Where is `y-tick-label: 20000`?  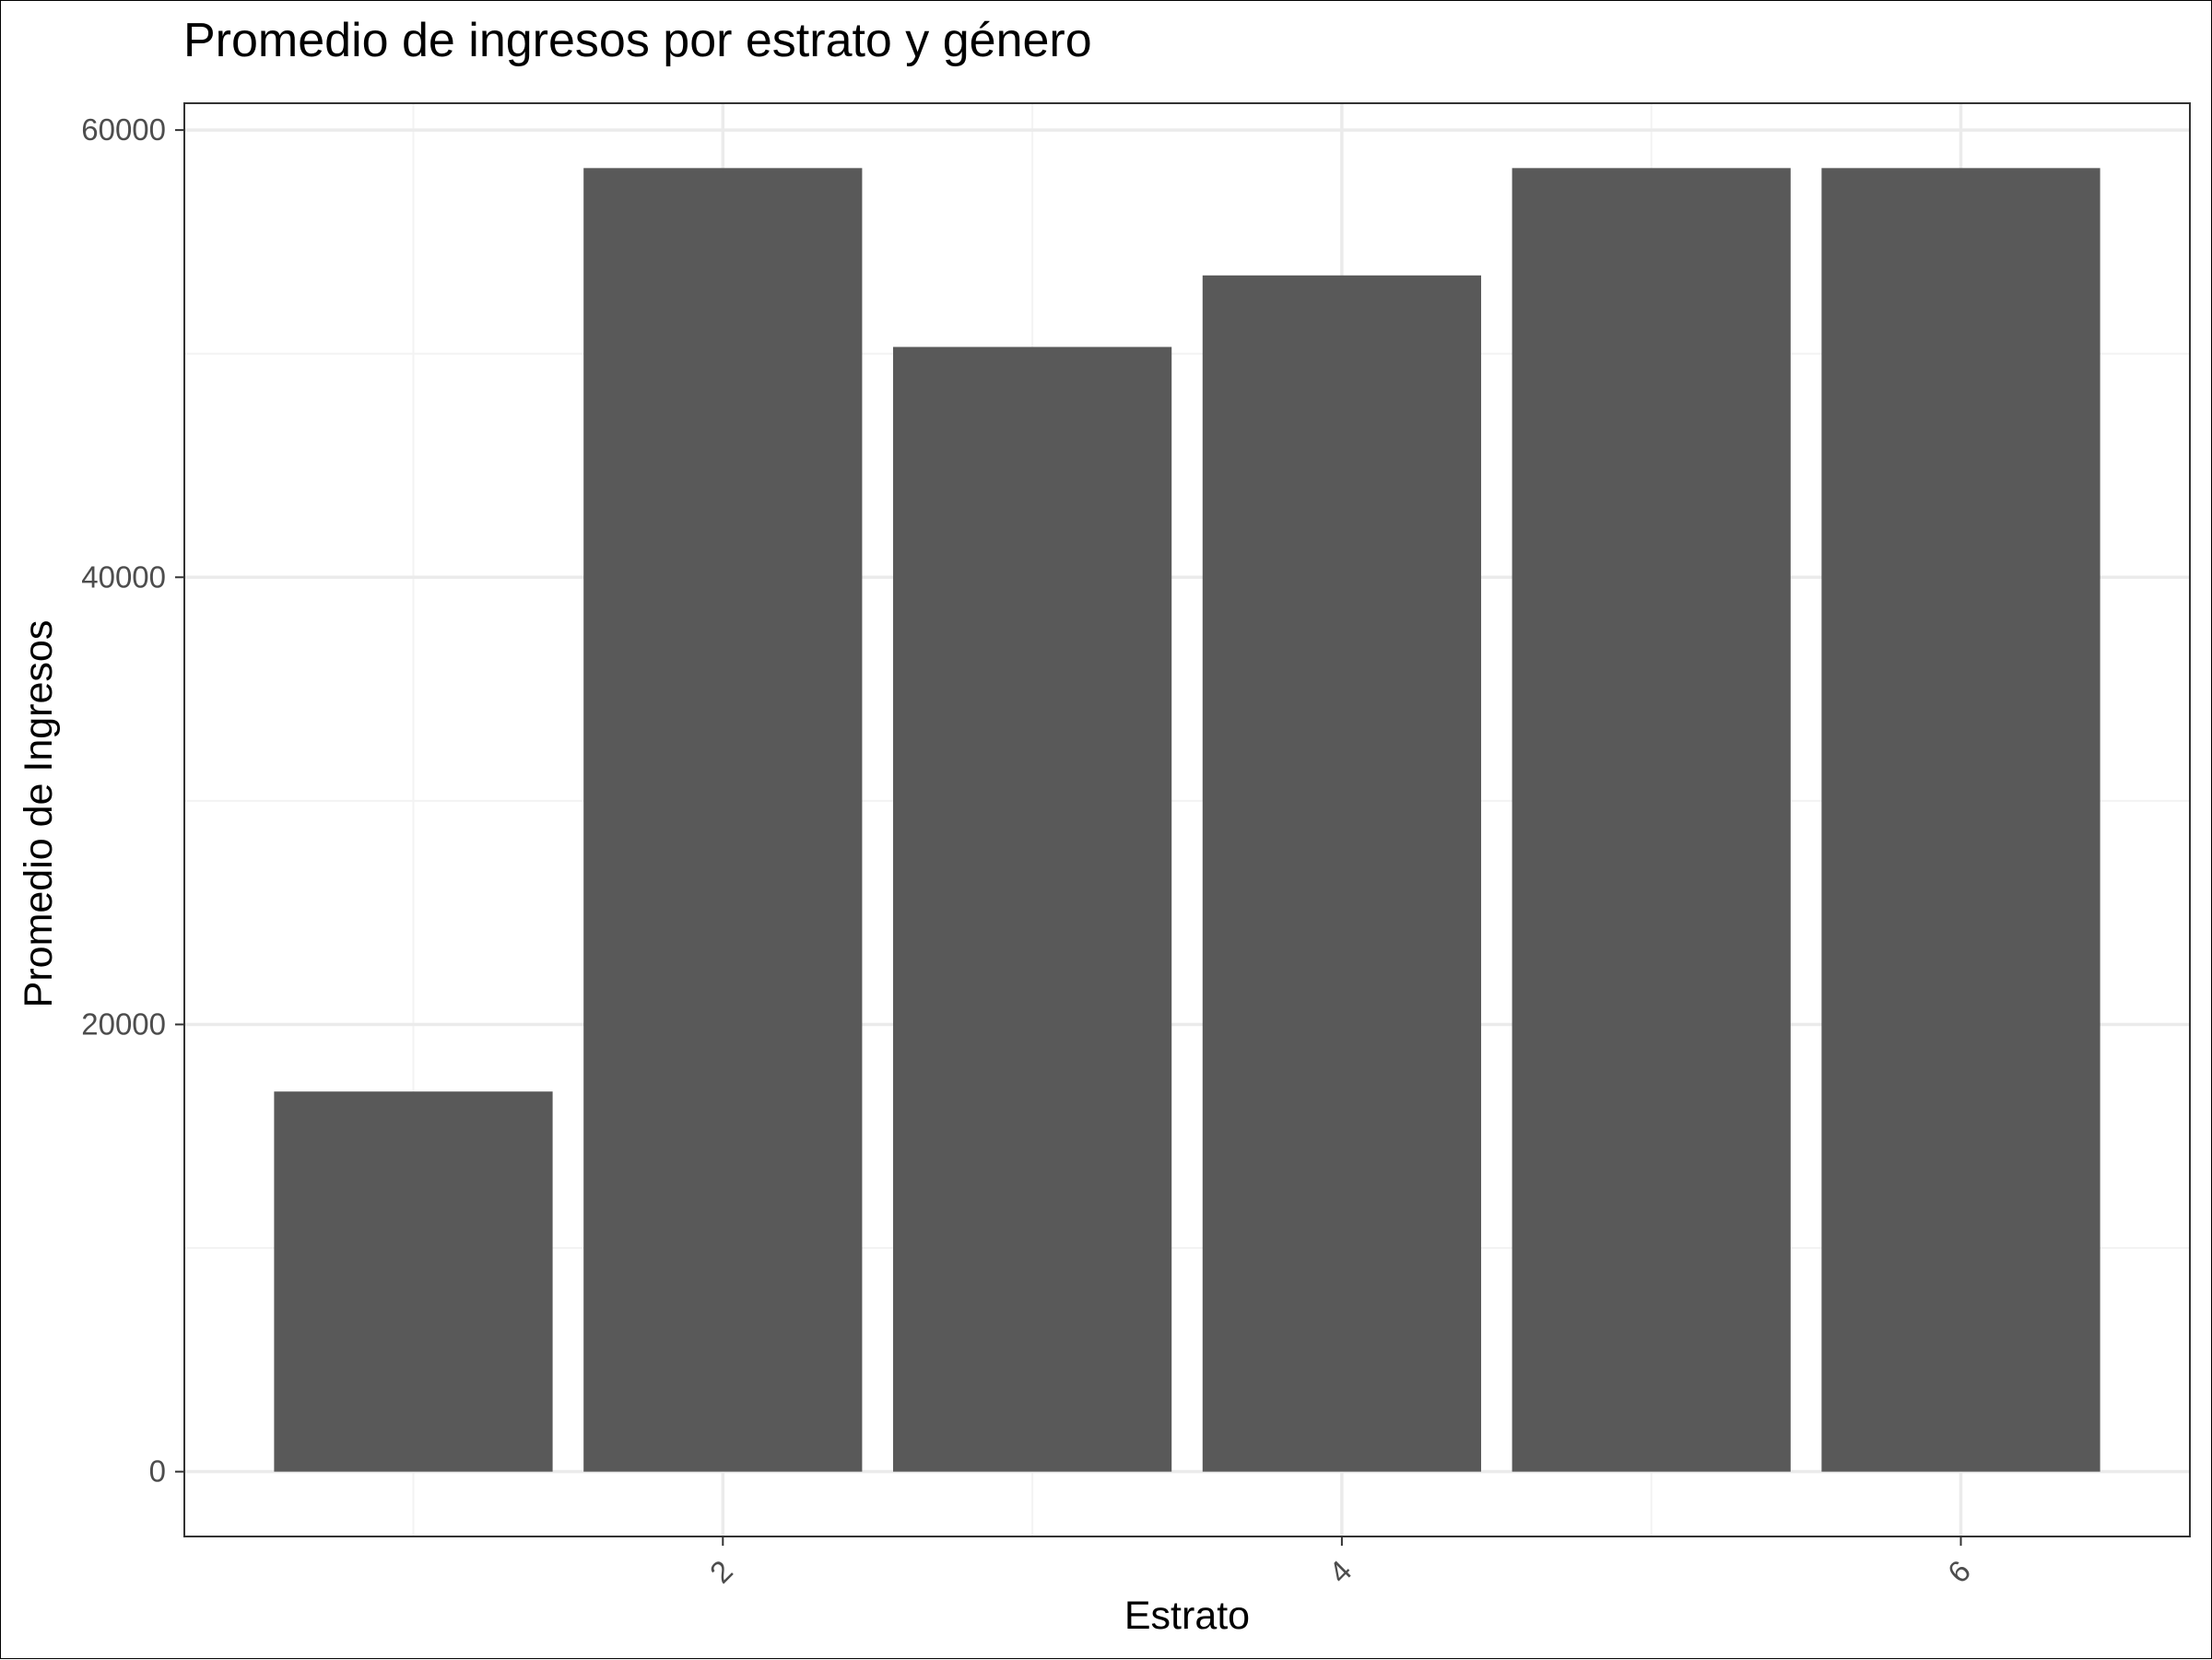
y-tick-label: 20000 is located at coordinates (123, 1024).